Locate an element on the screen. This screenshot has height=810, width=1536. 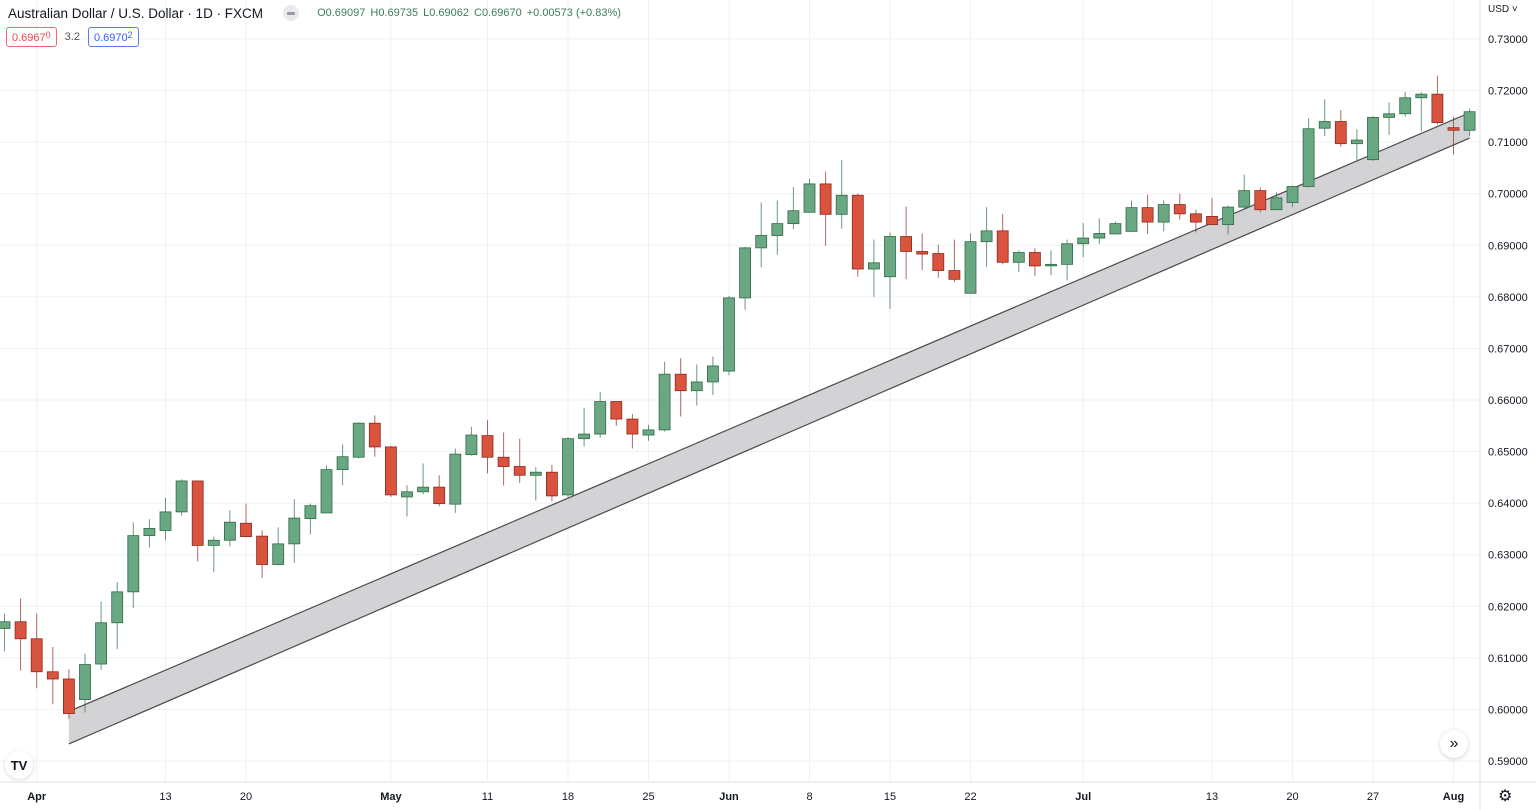
price-tick-label: 0.65000 is located at coordinates (1508, 453).